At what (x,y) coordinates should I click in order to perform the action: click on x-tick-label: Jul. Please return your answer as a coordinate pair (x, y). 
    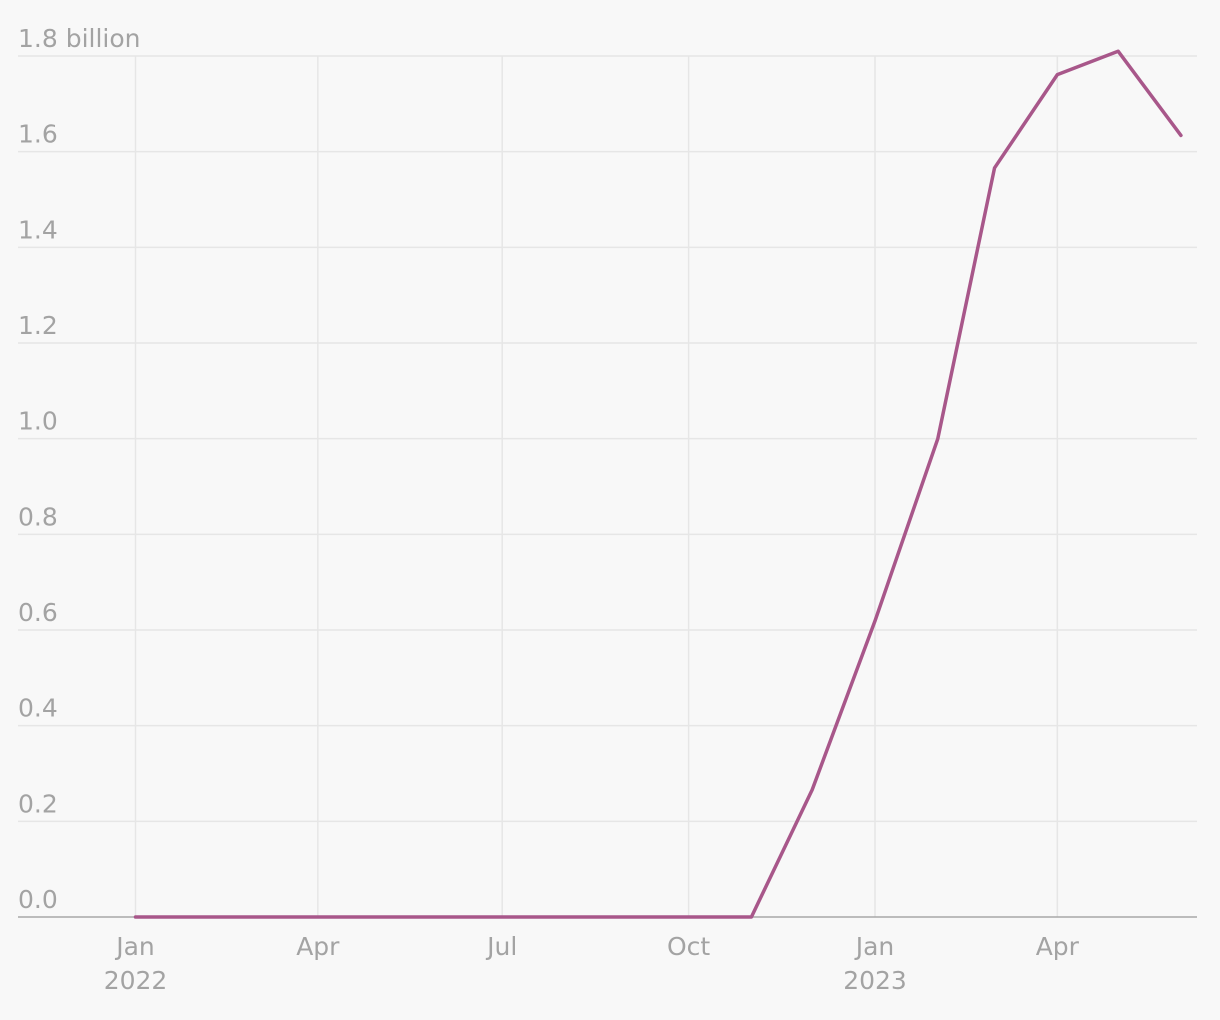
    Looking at the image, I should click on (501, 946).